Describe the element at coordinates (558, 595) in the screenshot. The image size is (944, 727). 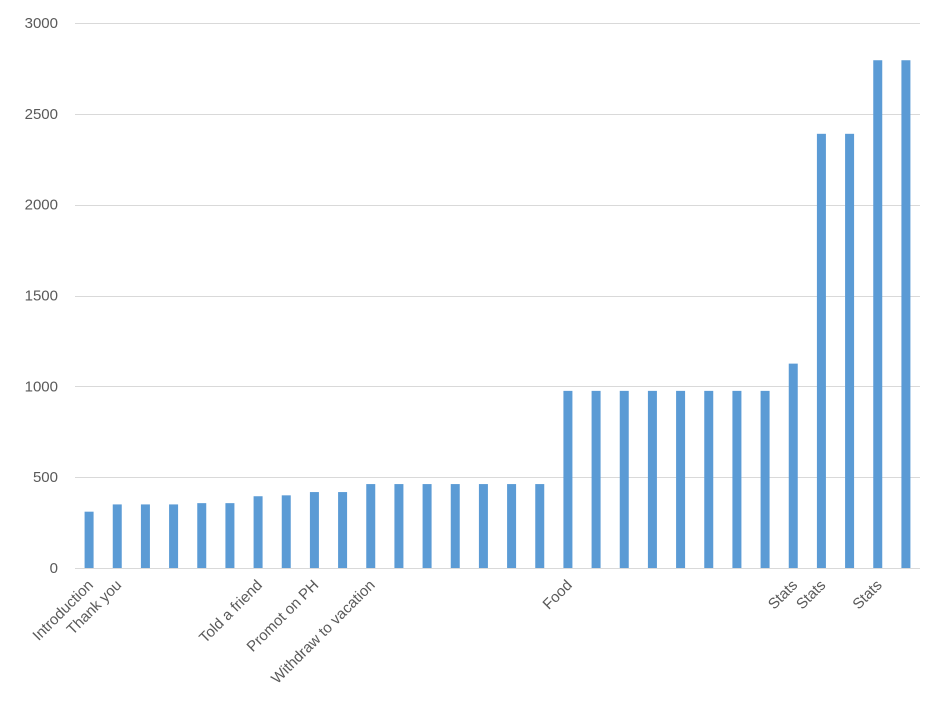
I see `x-category-label: Food` at that location.